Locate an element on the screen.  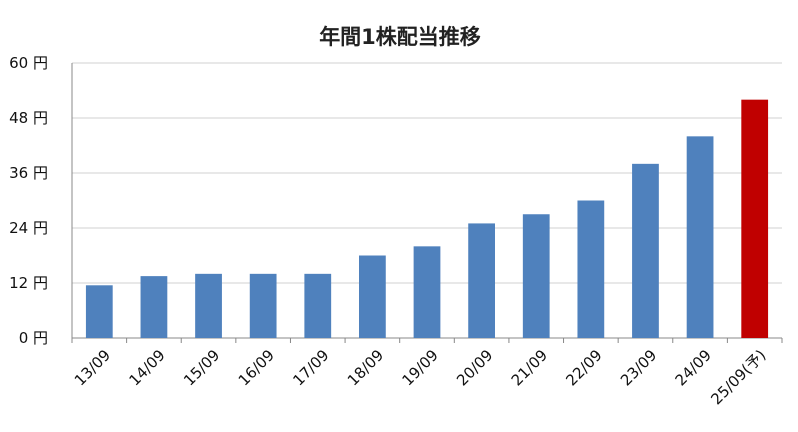
bar-14/09 is located at coordinates (154, 307).